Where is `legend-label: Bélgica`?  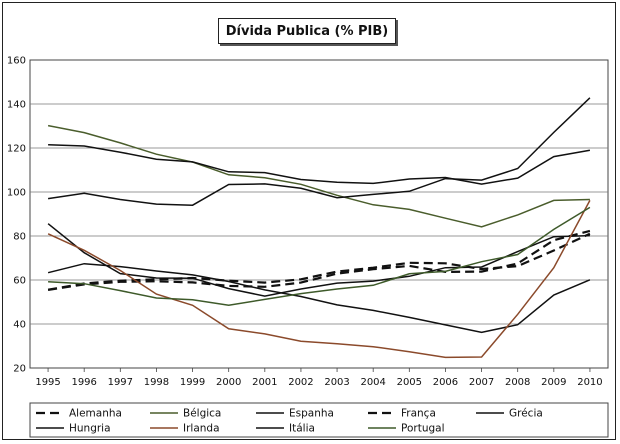
legend-label: Bélgica is located at coordinates (202, 414).